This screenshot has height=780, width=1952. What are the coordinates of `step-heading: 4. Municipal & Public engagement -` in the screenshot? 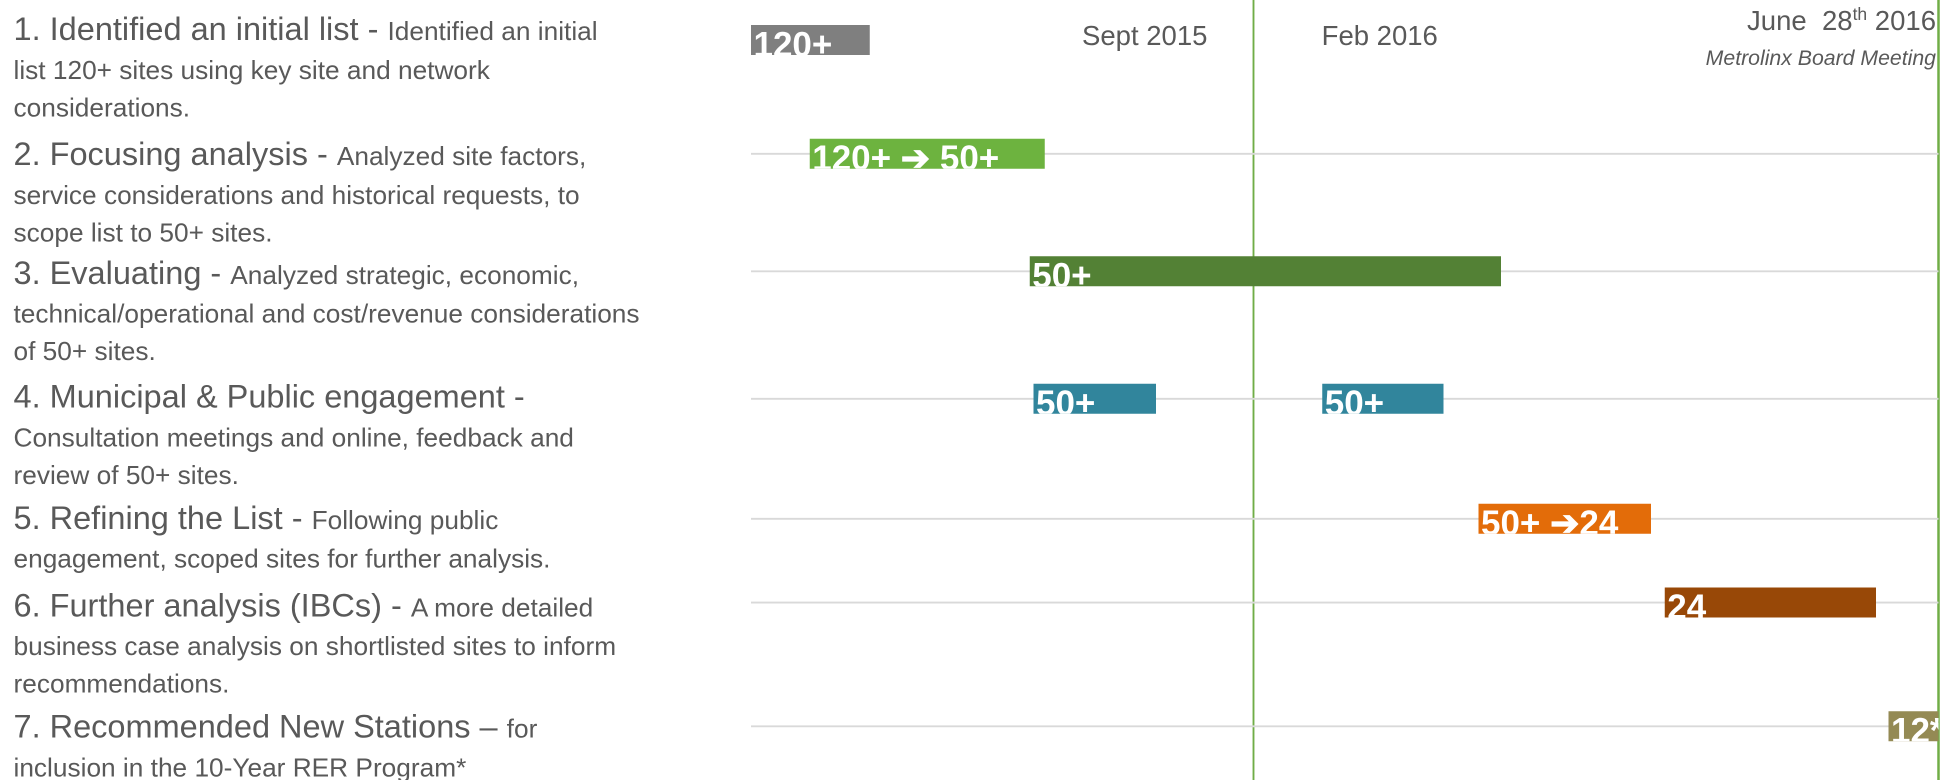 It's located at (269, 397).